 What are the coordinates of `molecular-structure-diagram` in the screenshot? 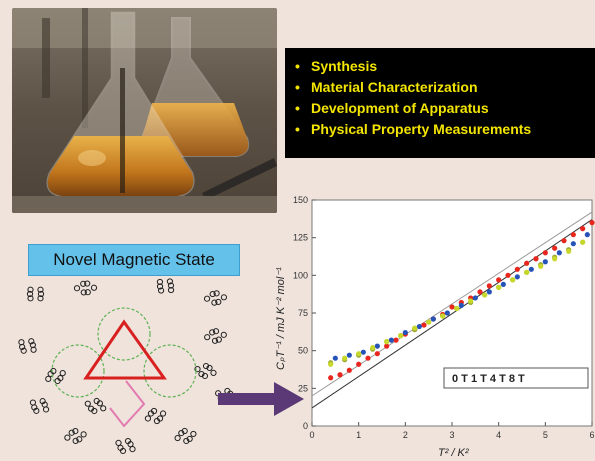 It's located at (127, 366).